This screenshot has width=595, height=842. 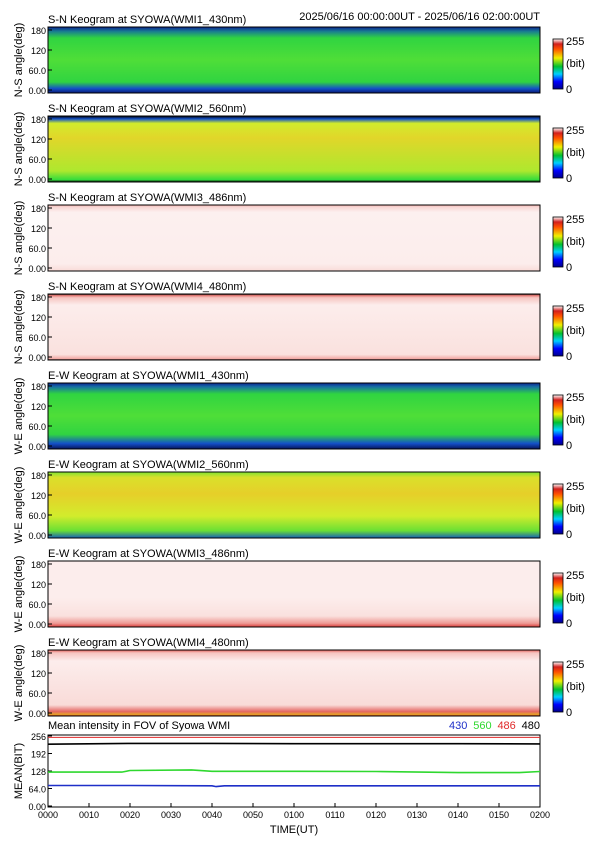 What do you see at coordinates (38, 755) in the screenshot?
I see `y-tick-label: 192` at bounding box center [38, 755].